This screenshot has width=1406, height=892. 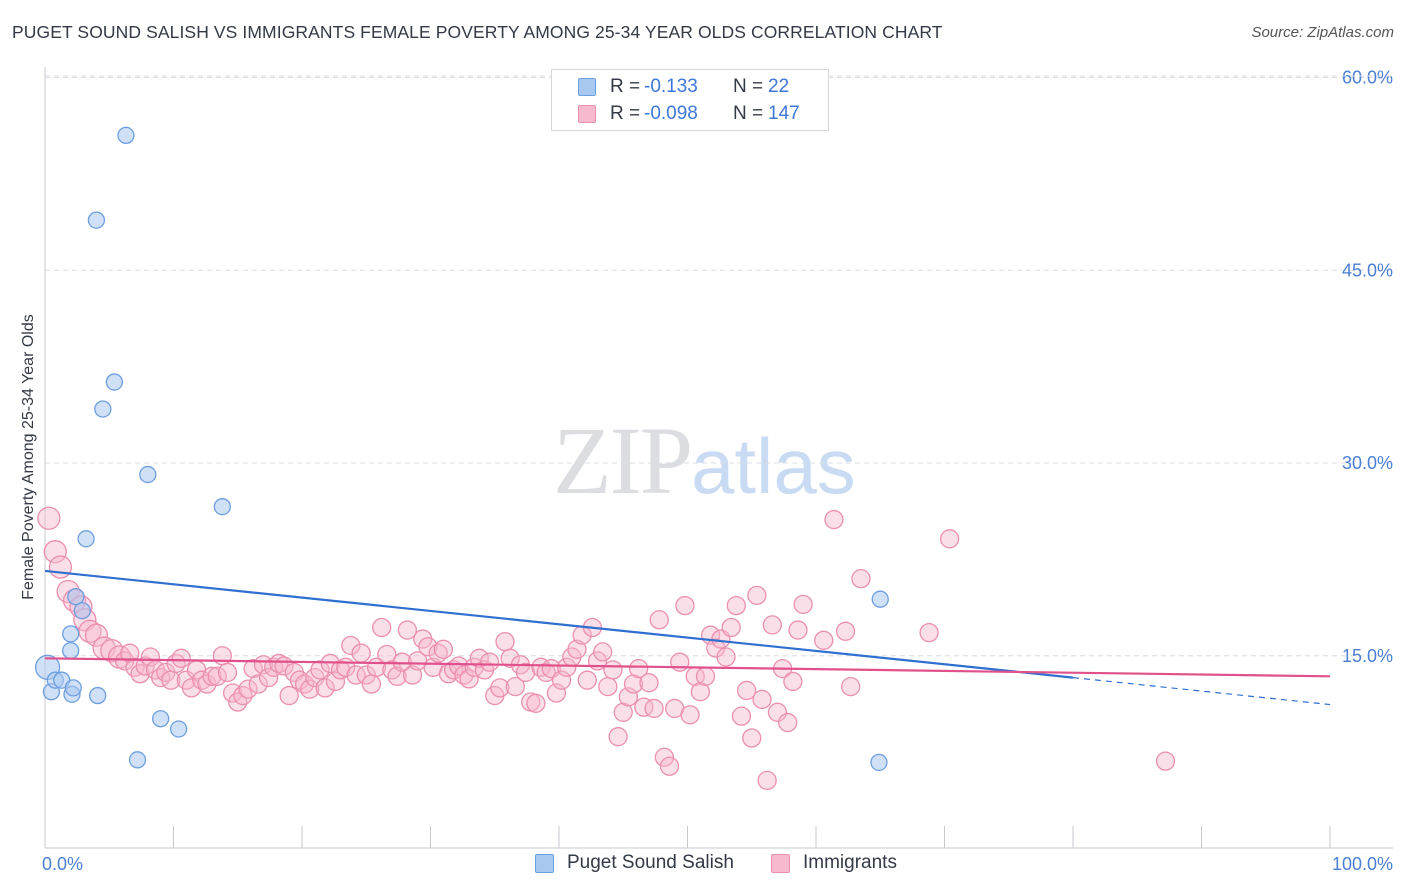 I want to click on legend-swatch-immigrants, so click(x=587, y=114).